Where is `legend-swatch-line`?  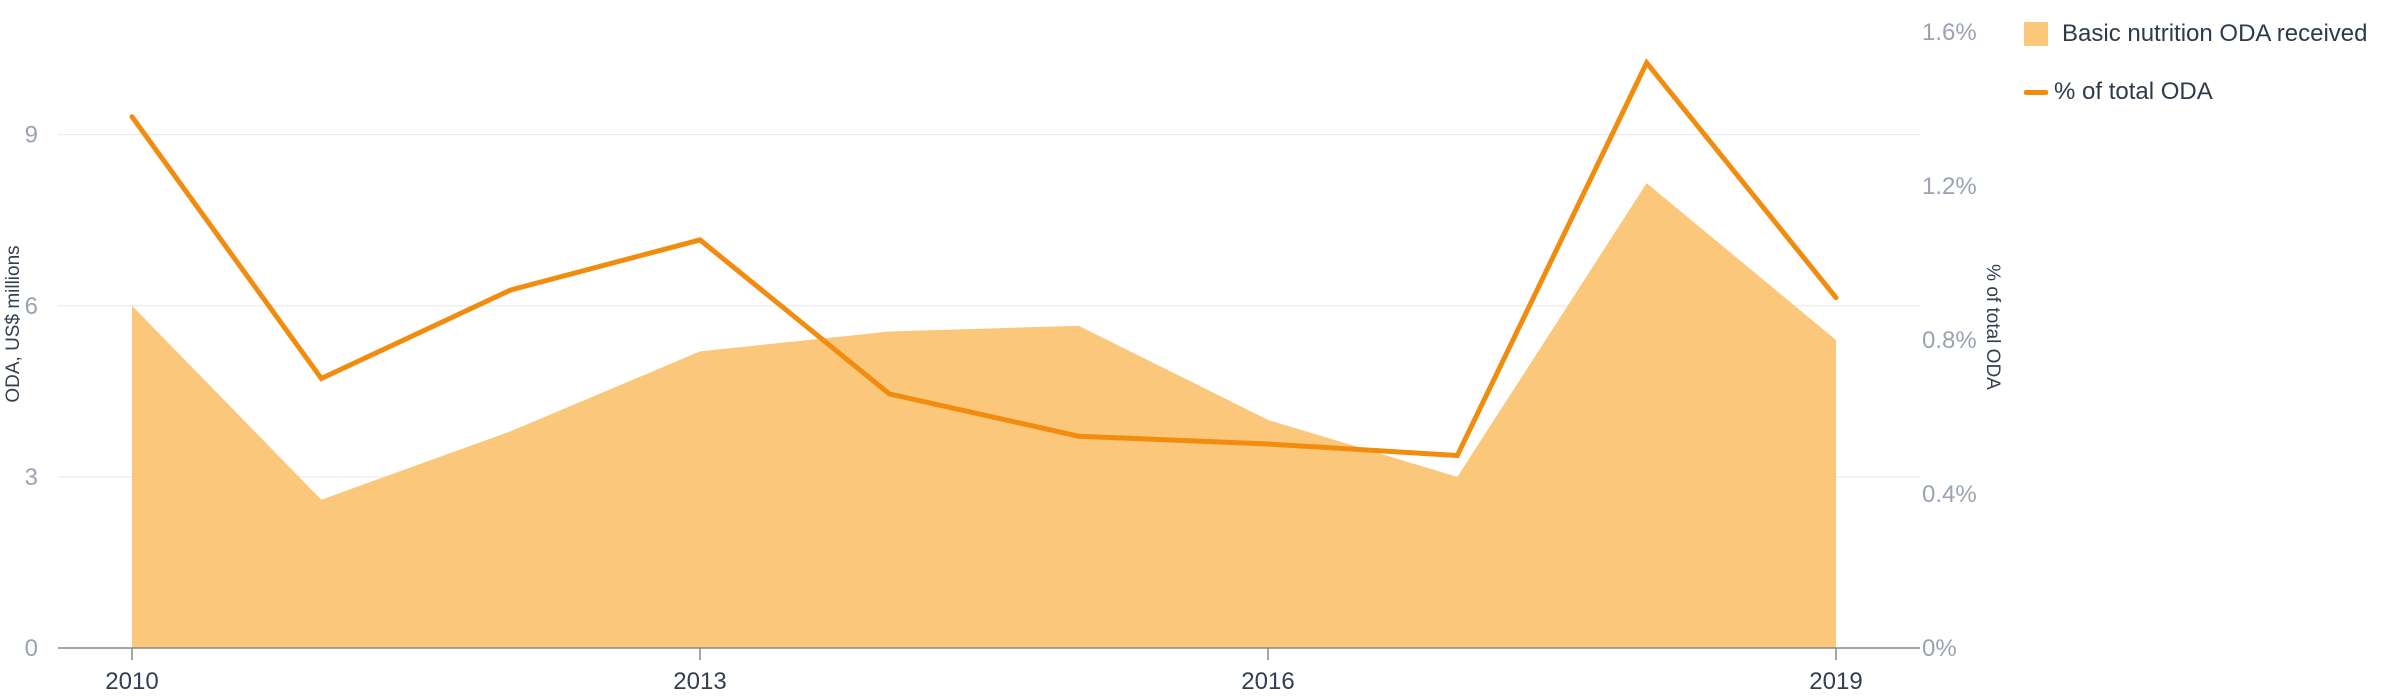 legend-swatch-line is located at coordinates (2036, 92).